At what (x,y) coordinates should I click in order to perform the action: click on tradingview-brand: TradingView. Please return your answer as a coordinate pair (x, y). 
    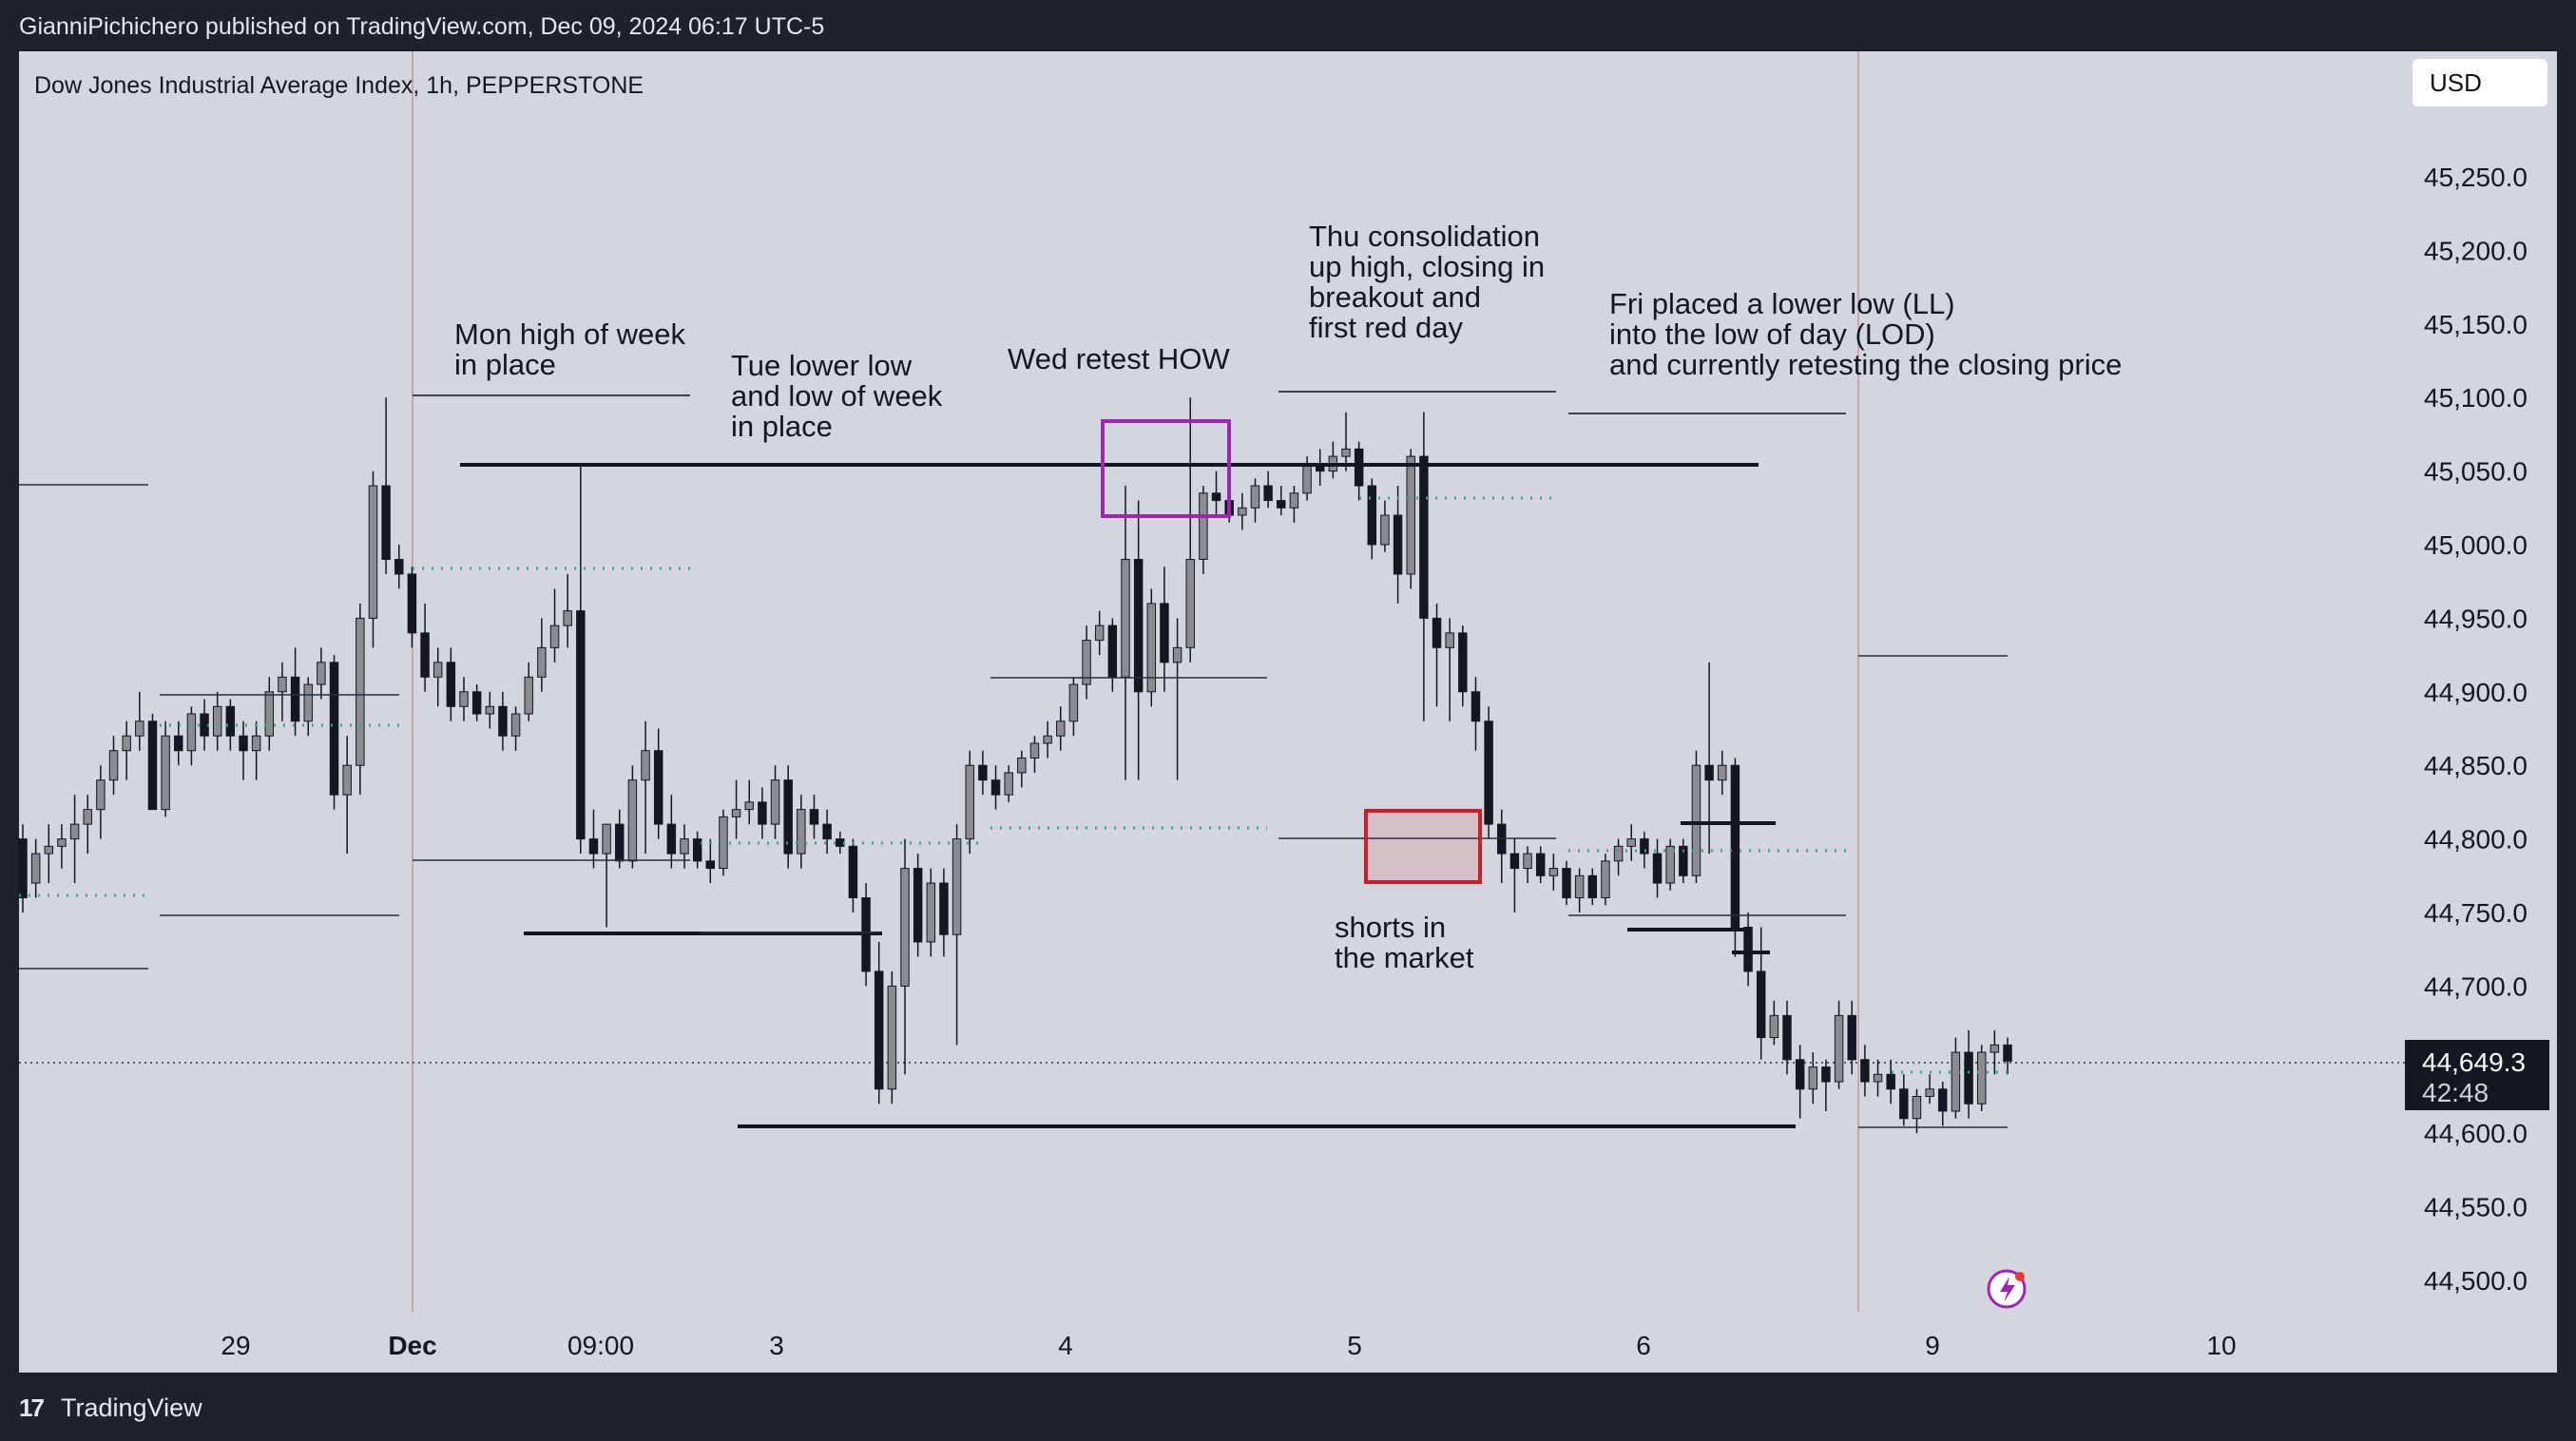
    Looking at the image, I should click on (132, 1407).